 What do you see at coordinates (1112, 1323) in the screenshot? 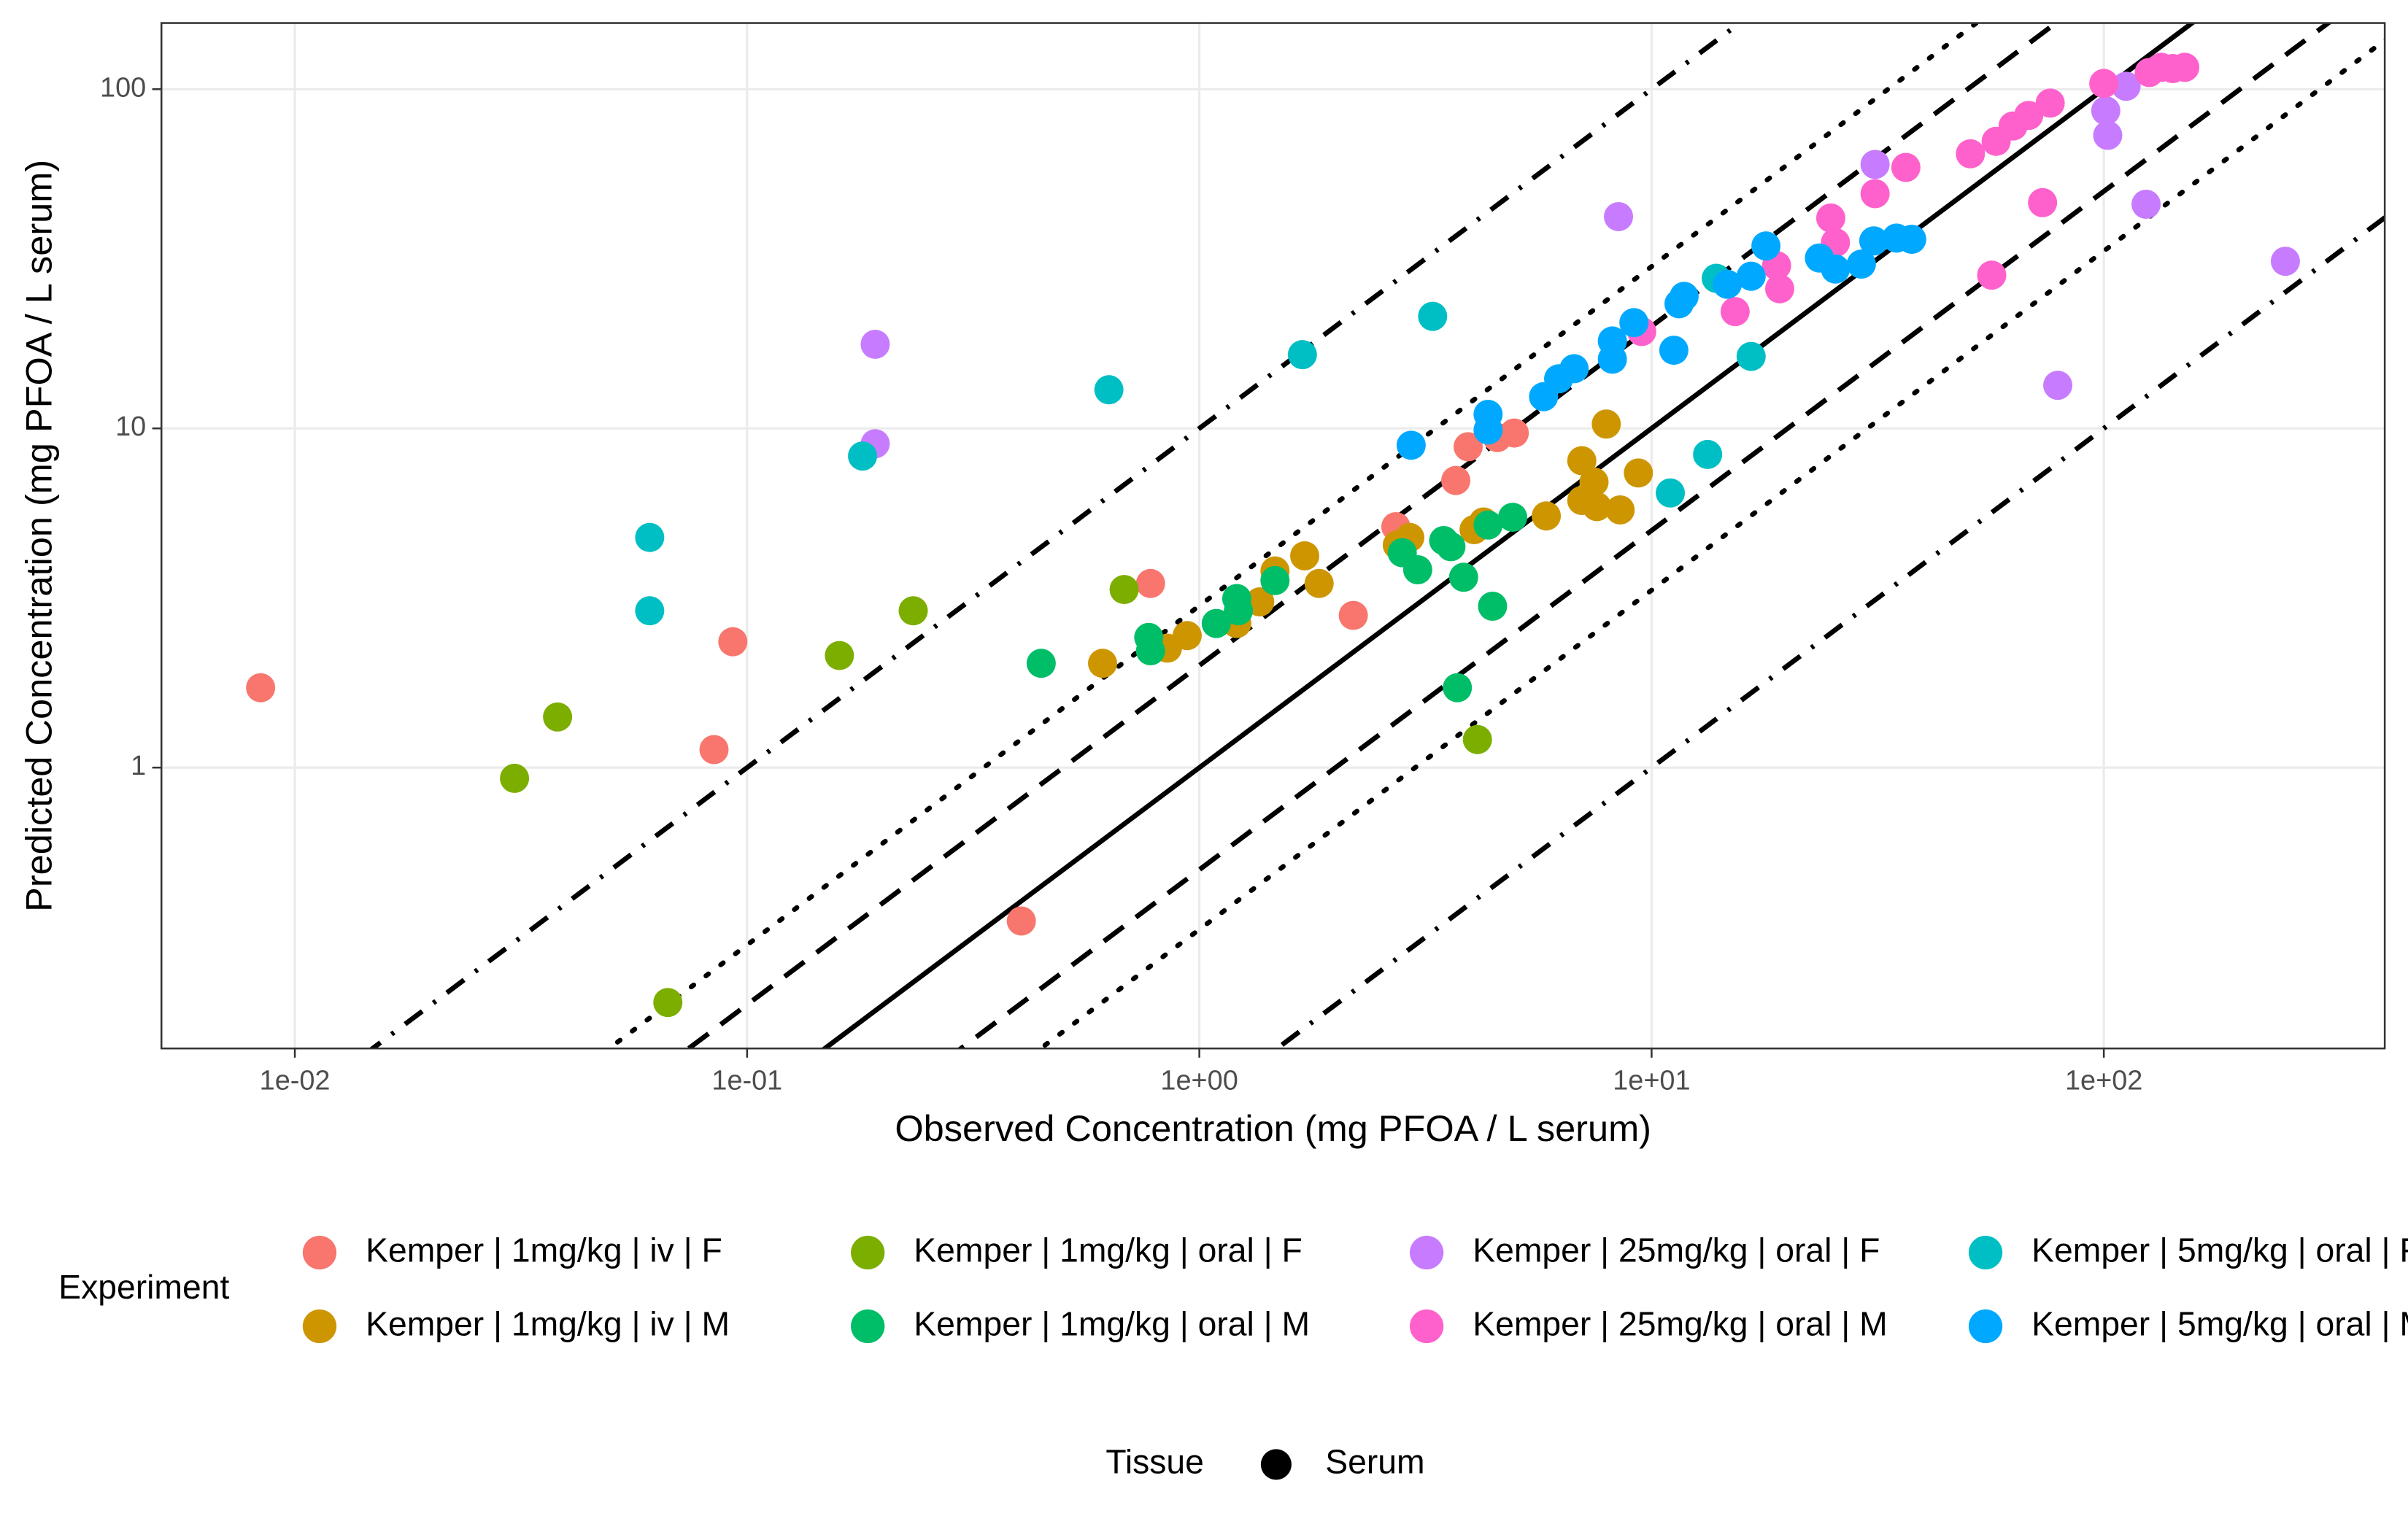
I see `legend-label: Kemper | 1mg/kg | oral | M` at bounding box center [1112, 1323].